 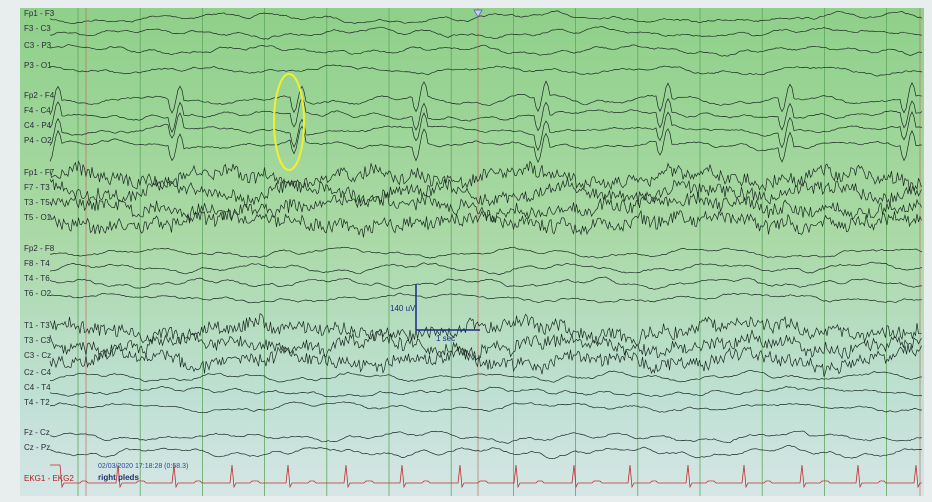 What do you see at coordinates (445, 338) in the screenshot?
I see `calibration-time: 1 sec` at bounding box center [445, 338].